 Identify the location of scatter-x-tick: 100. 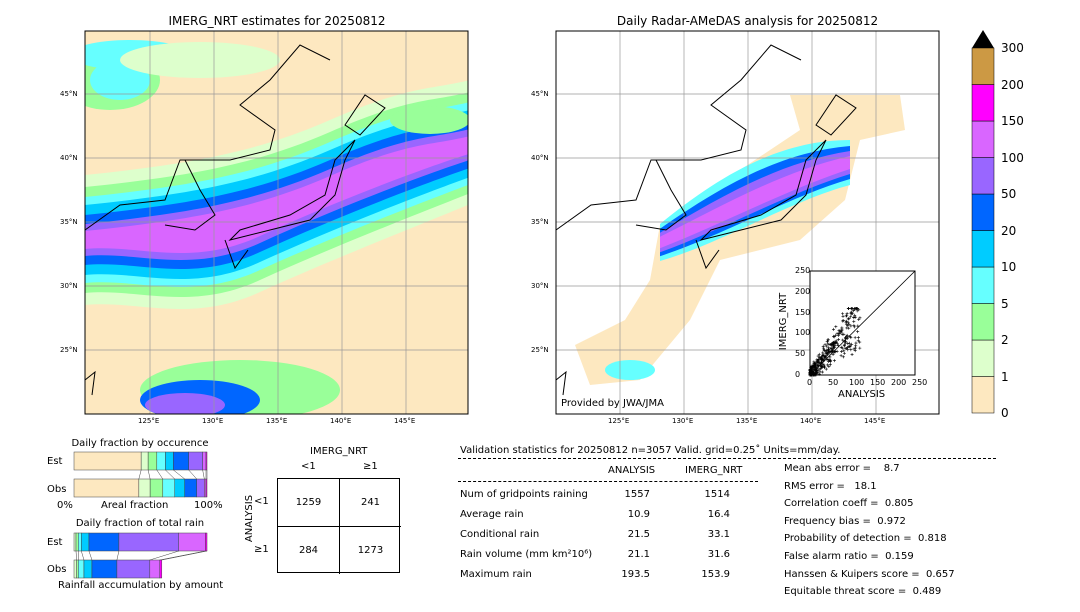
(857, 382).